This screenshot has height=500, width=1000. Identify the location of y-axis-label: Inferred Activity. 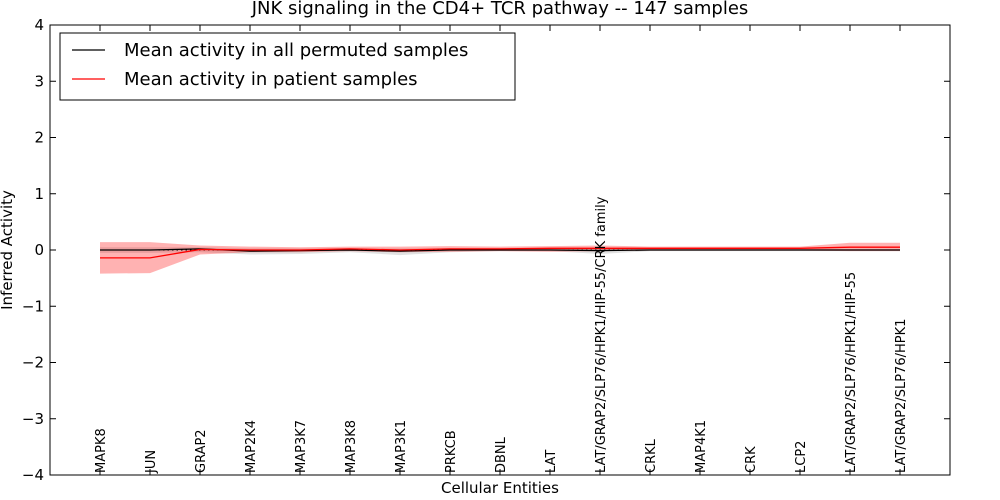
(8, 250).